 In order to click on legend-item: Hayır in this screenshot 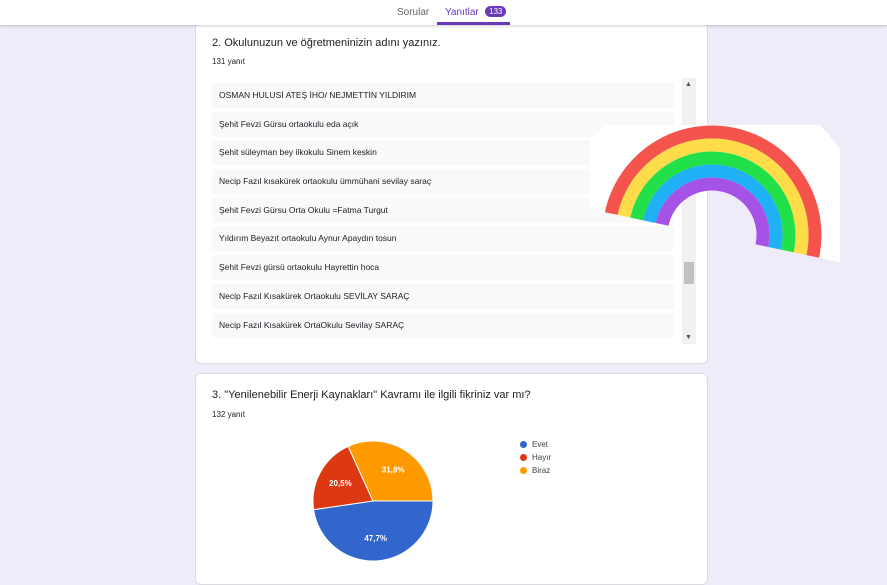, I will do `click(535, 457)`.